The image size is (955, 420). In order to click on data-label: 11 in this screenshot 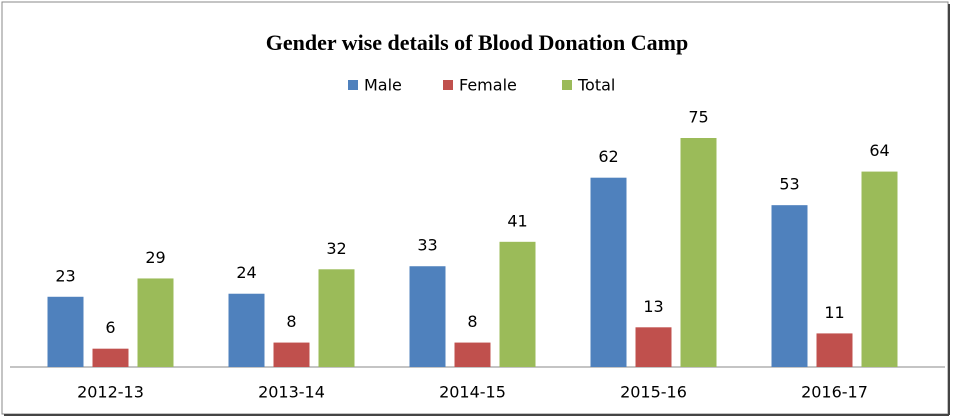, I will do `click(834, 312)`.